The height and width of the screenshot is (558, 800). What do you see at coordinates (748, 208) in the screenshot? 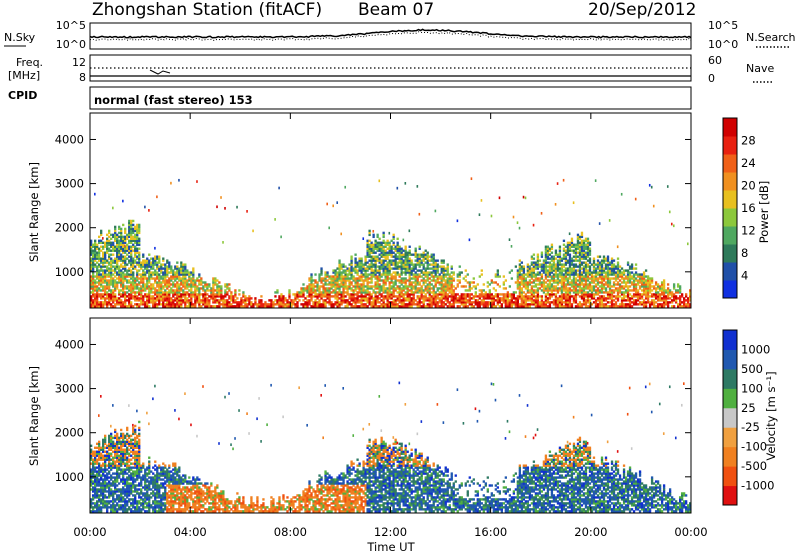
I see `colorbar-tick-label: 16` at bounding box center [748, 208].